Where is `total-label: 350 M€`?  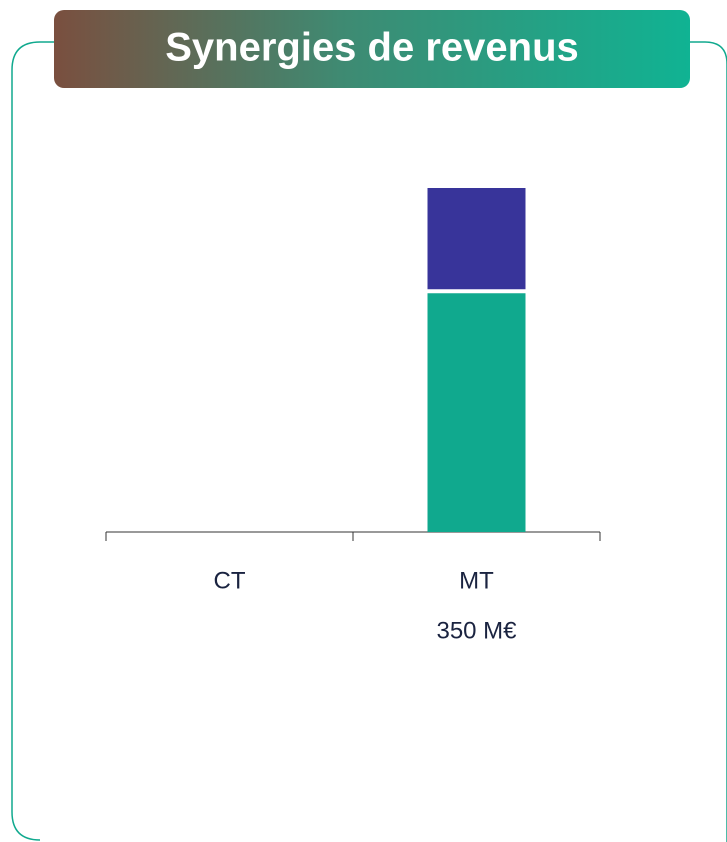
total-label: 350 M€ is located at coordinates (476, 630).